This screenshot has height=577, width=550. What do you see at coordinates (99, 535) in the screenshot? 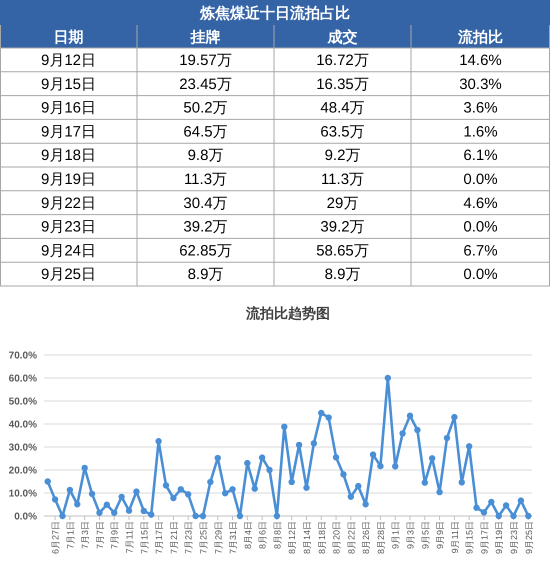
I see `x-tick-label: 7月7日` at bounding box center [99, 535].